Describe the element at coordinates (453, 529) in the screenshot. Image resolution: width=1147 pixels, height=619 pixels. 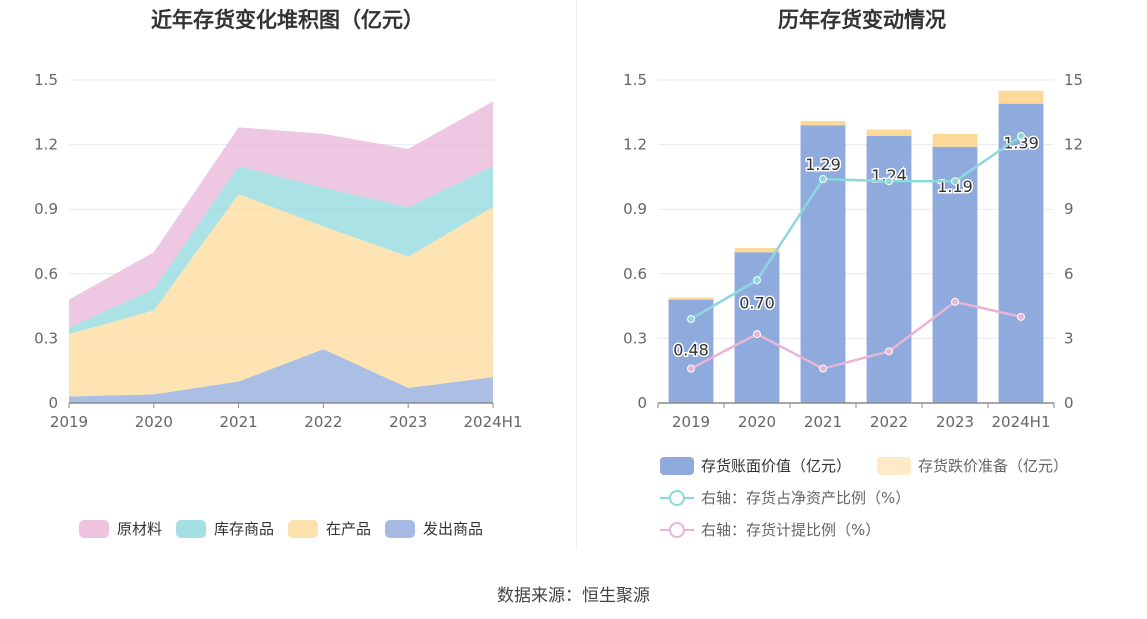
I see `left-legend-label: 发出商品` at that location.